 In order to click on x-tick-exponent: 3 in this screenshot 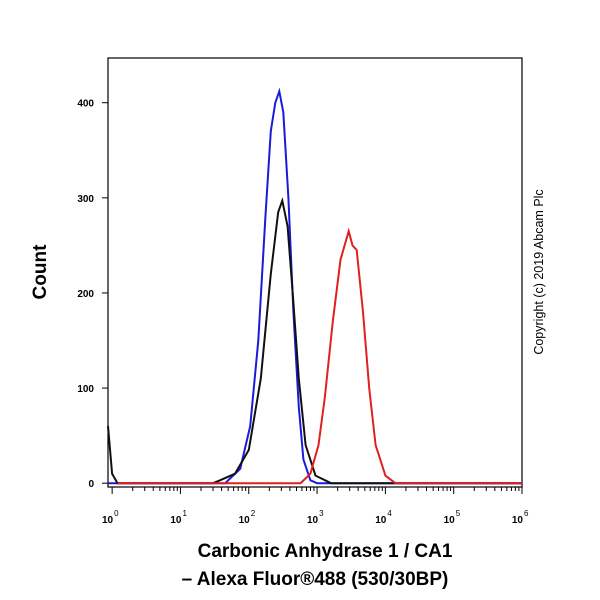, I will do `click(321, 513)`.